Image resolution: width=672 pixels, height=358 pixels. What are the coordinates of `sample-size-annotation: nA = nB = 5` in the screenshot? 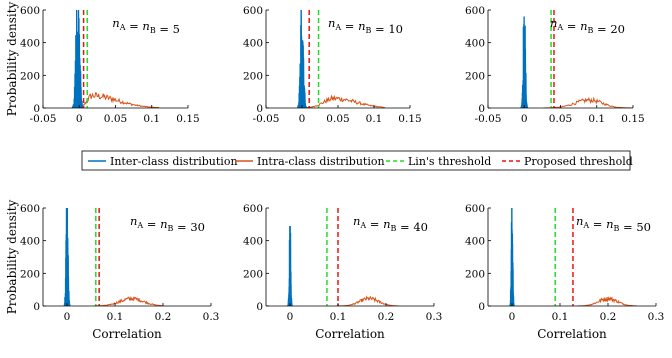 It's located at (146, 26).